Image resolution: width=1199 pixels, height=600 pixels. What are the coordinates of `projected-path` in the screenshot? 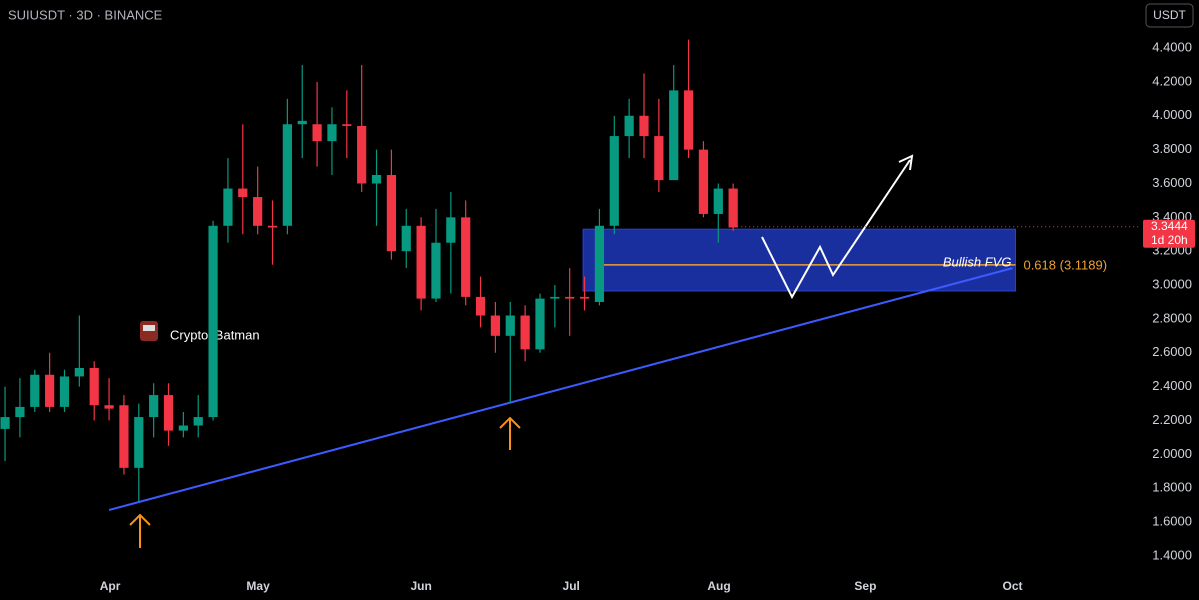 It's located at (836, 229).